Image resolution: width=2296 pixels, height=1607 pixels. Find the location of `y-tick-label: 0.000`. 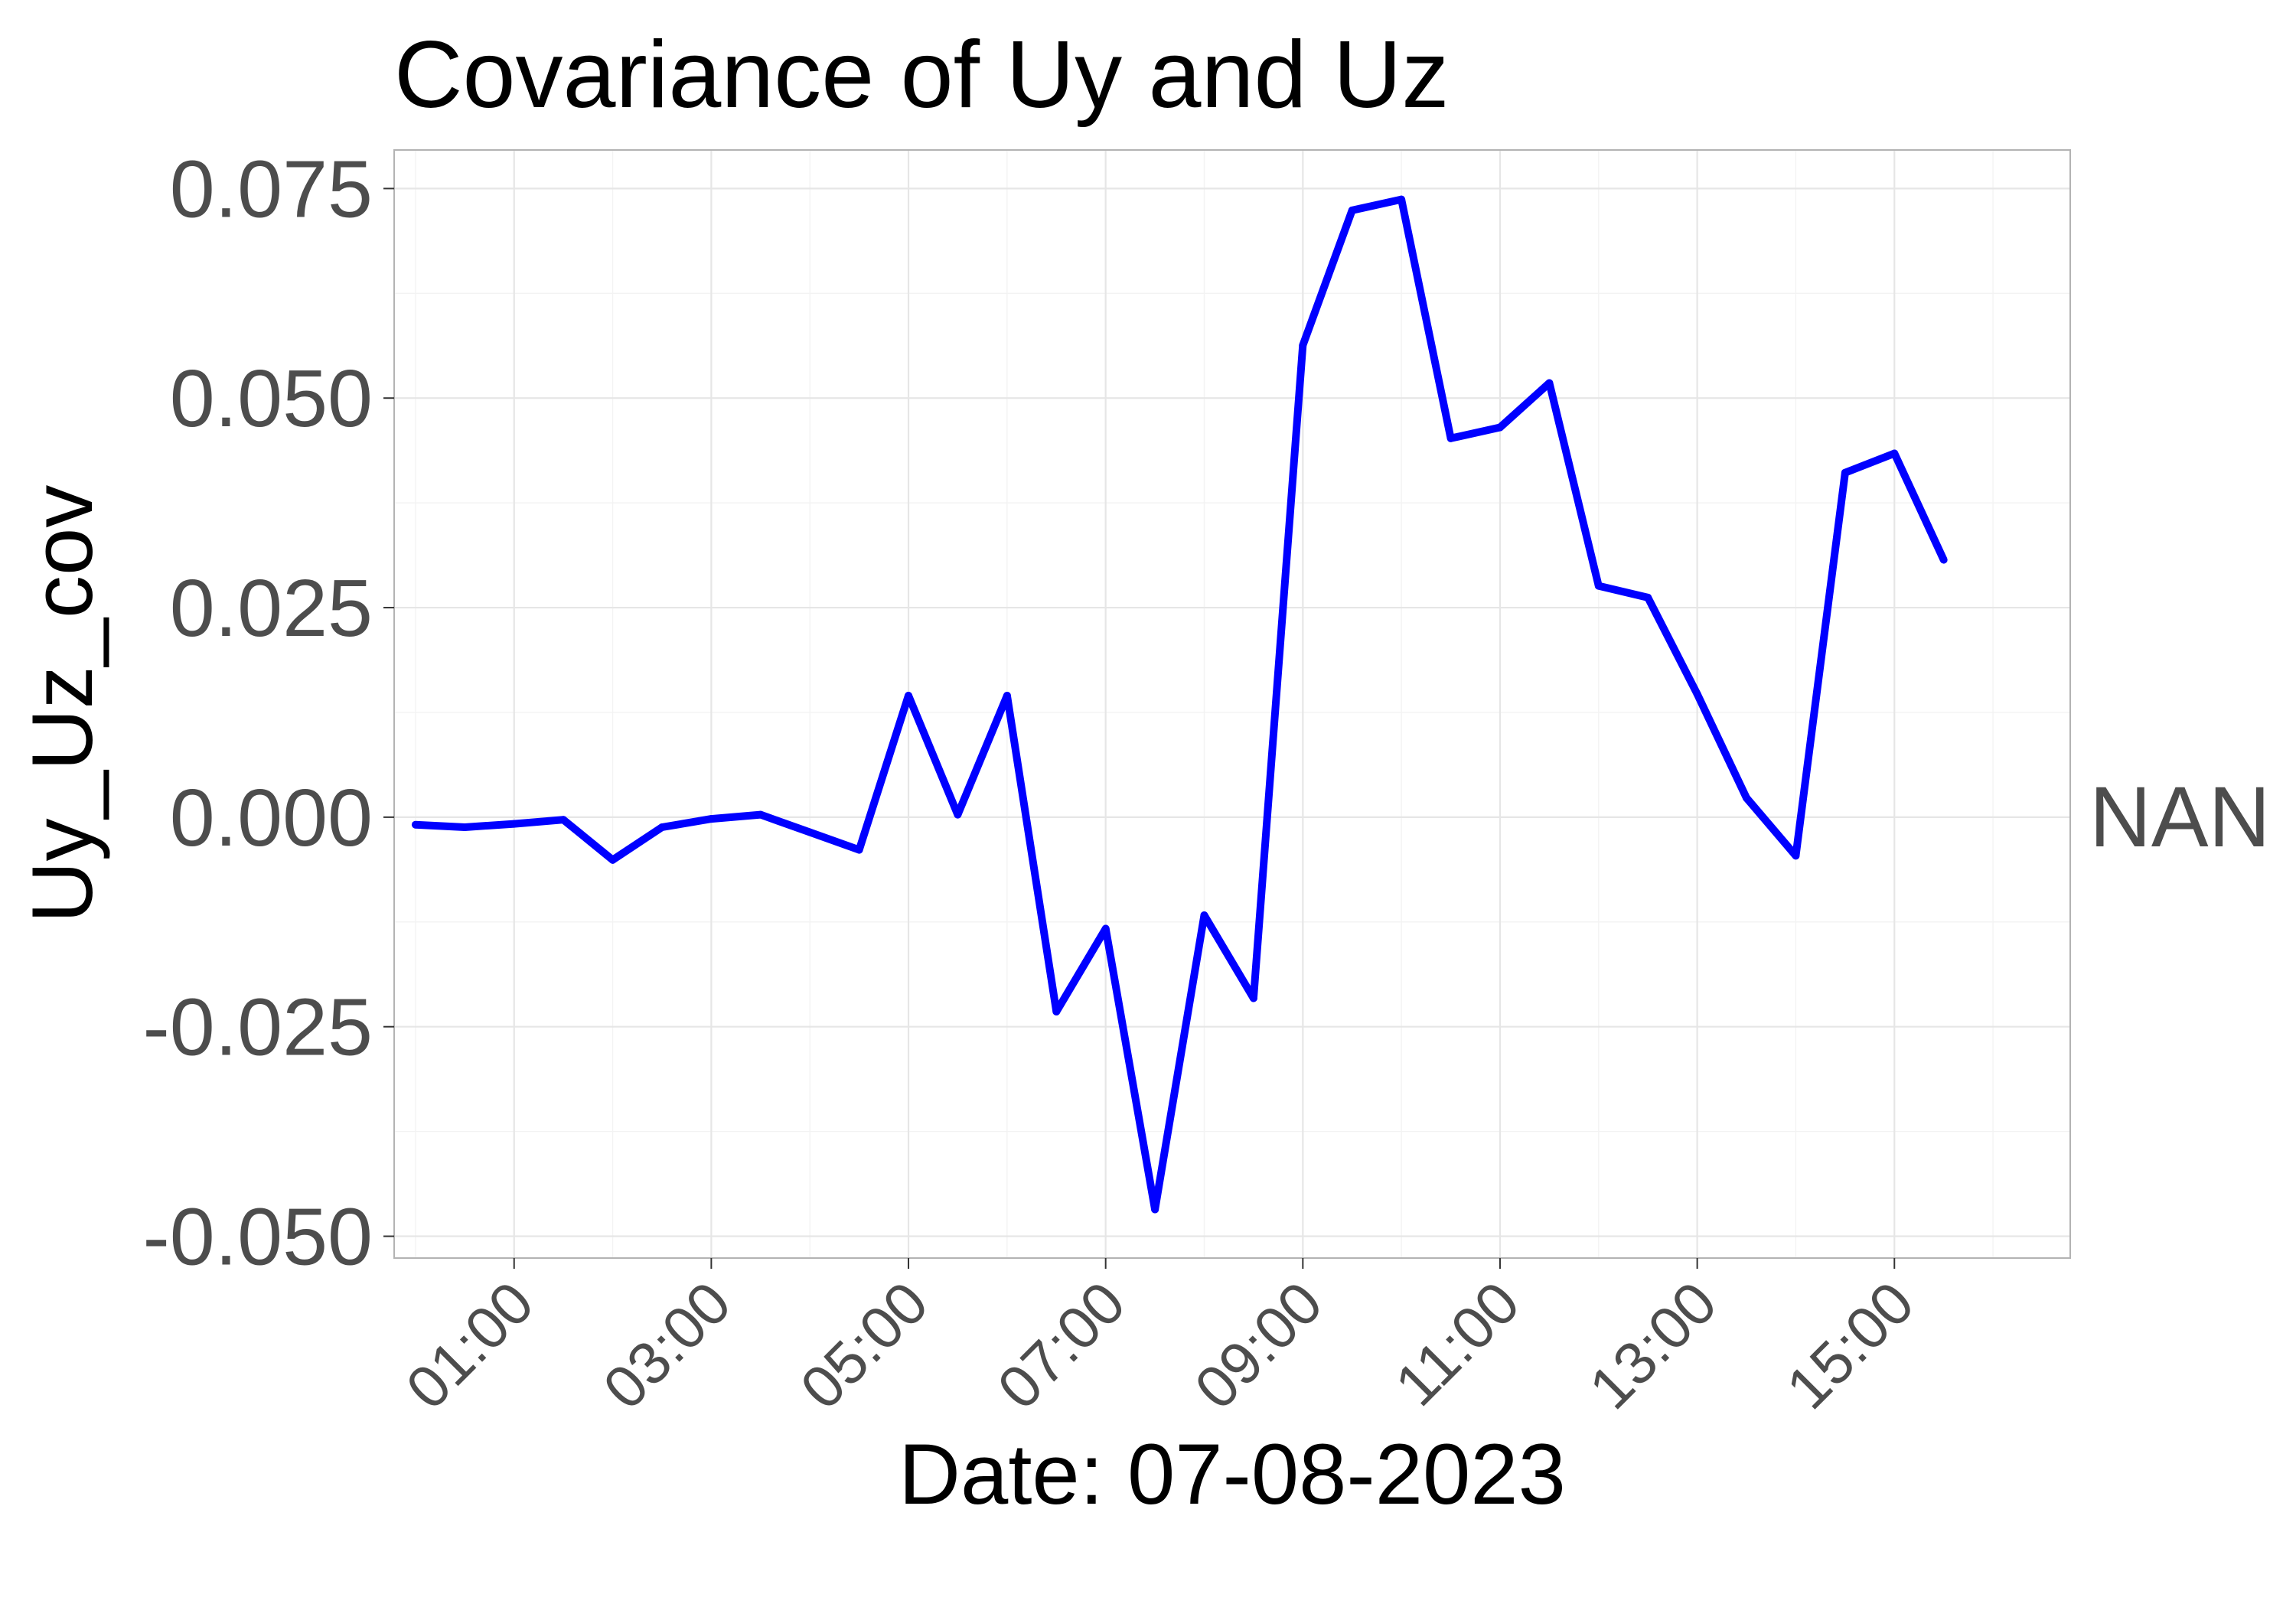

y-tick-label: 0.000 is located at coordinates (271, 818).